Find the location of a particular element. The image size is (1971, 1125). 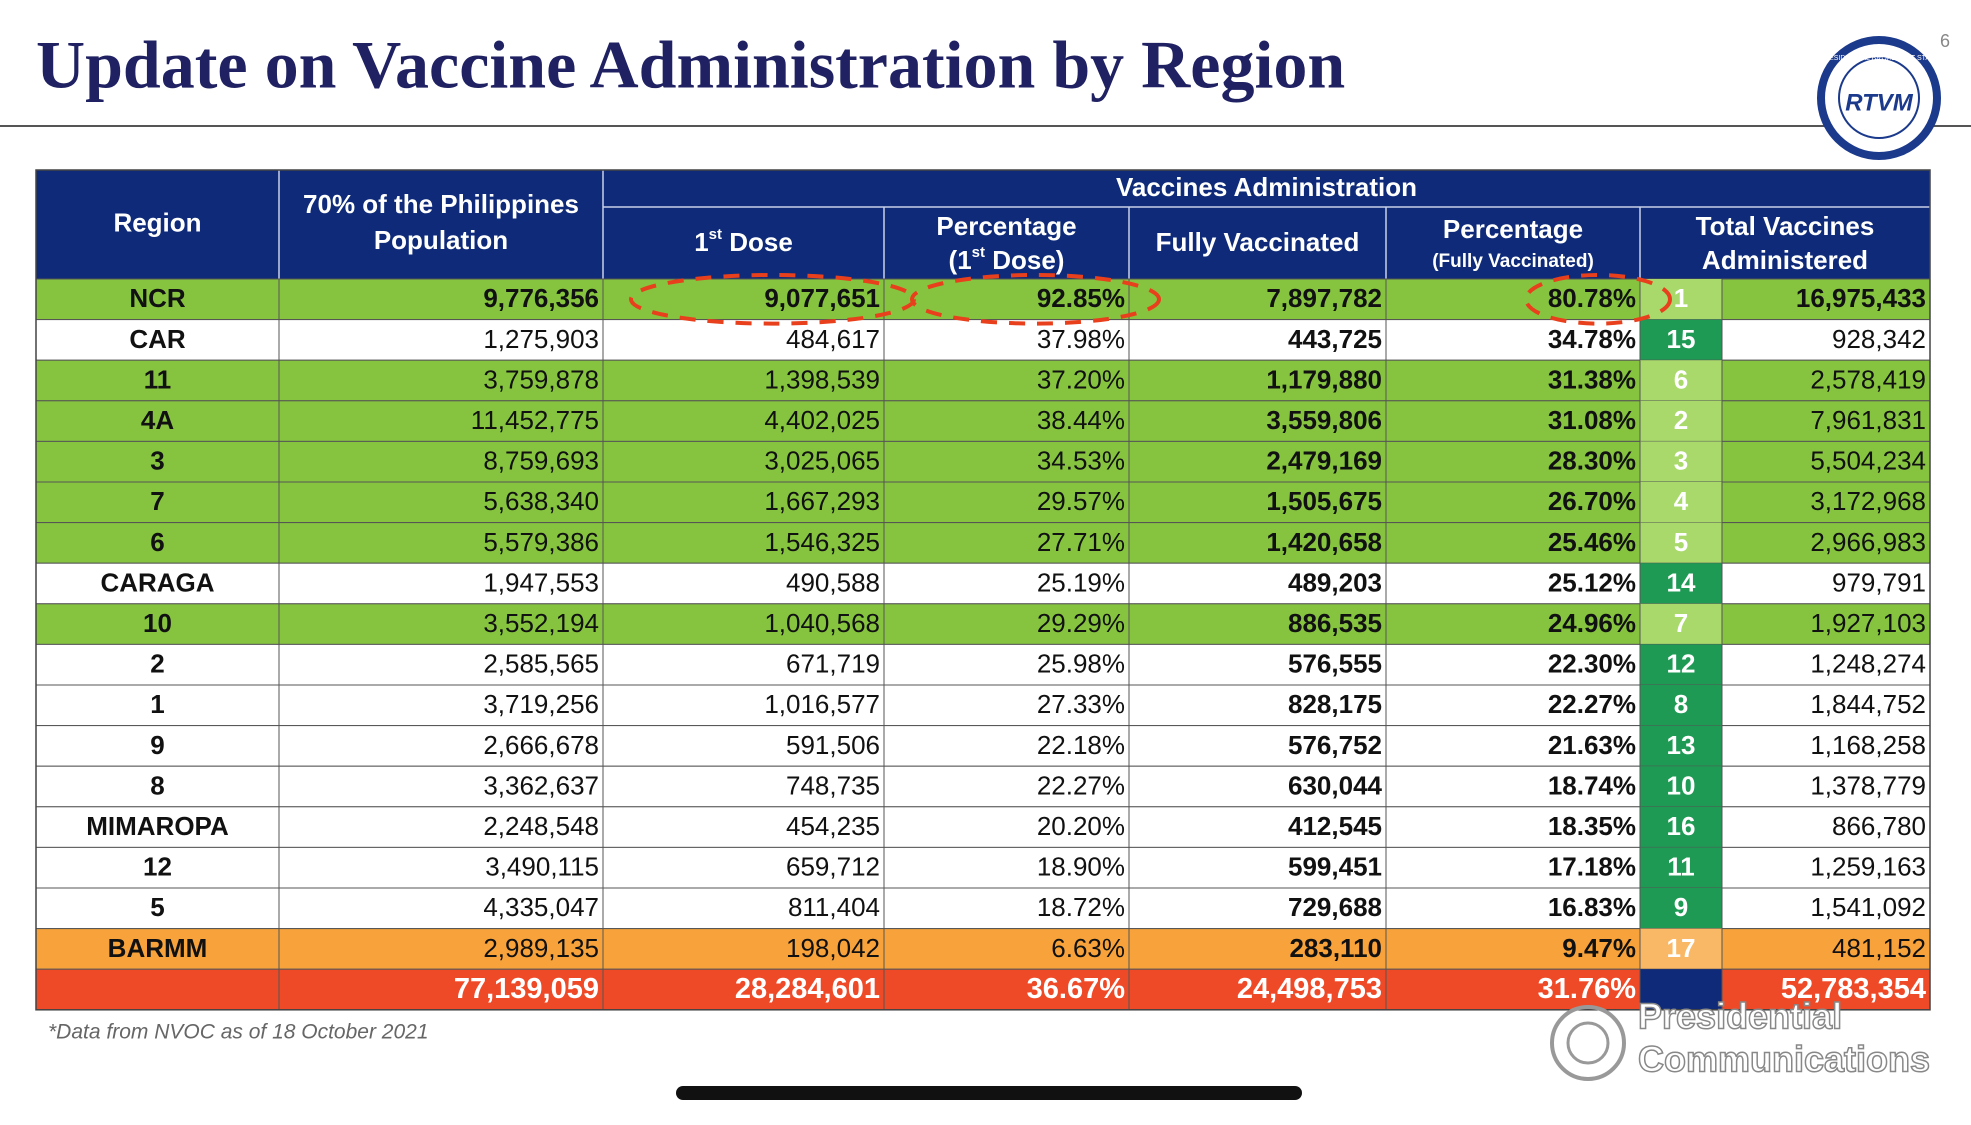

brand-seal is located at coordinates (1588, 1043).